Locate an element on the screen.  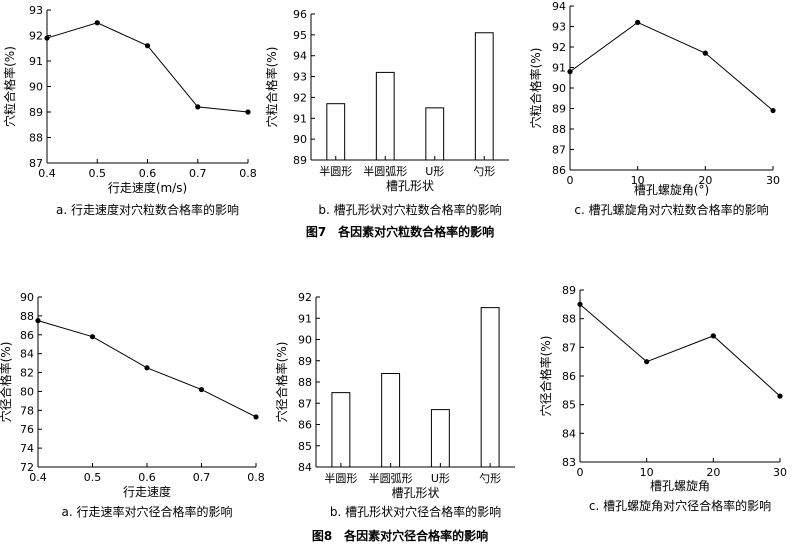
y-tick-label: 82 is located at coordinates (27, 373).